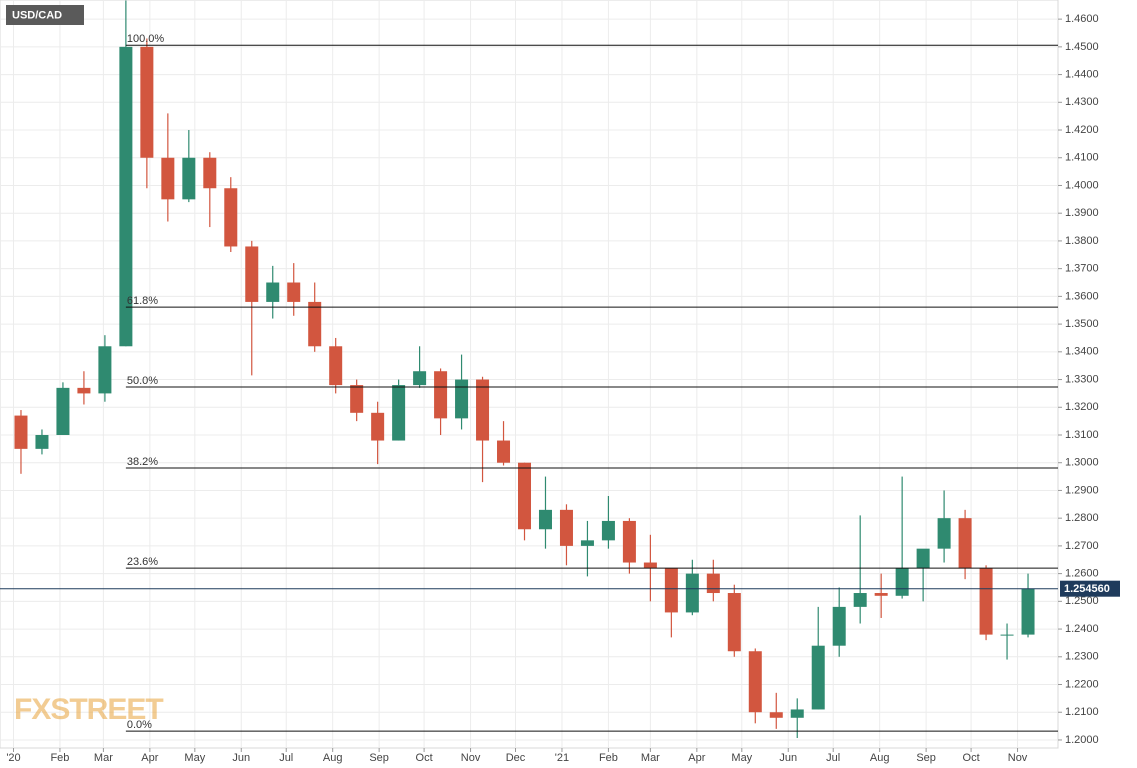 This screenshot has width=1137, height=768. Describe the element at coordinates (1082, 47) in the screenshot. I see `y-tick-label: 1.4500` at that location.